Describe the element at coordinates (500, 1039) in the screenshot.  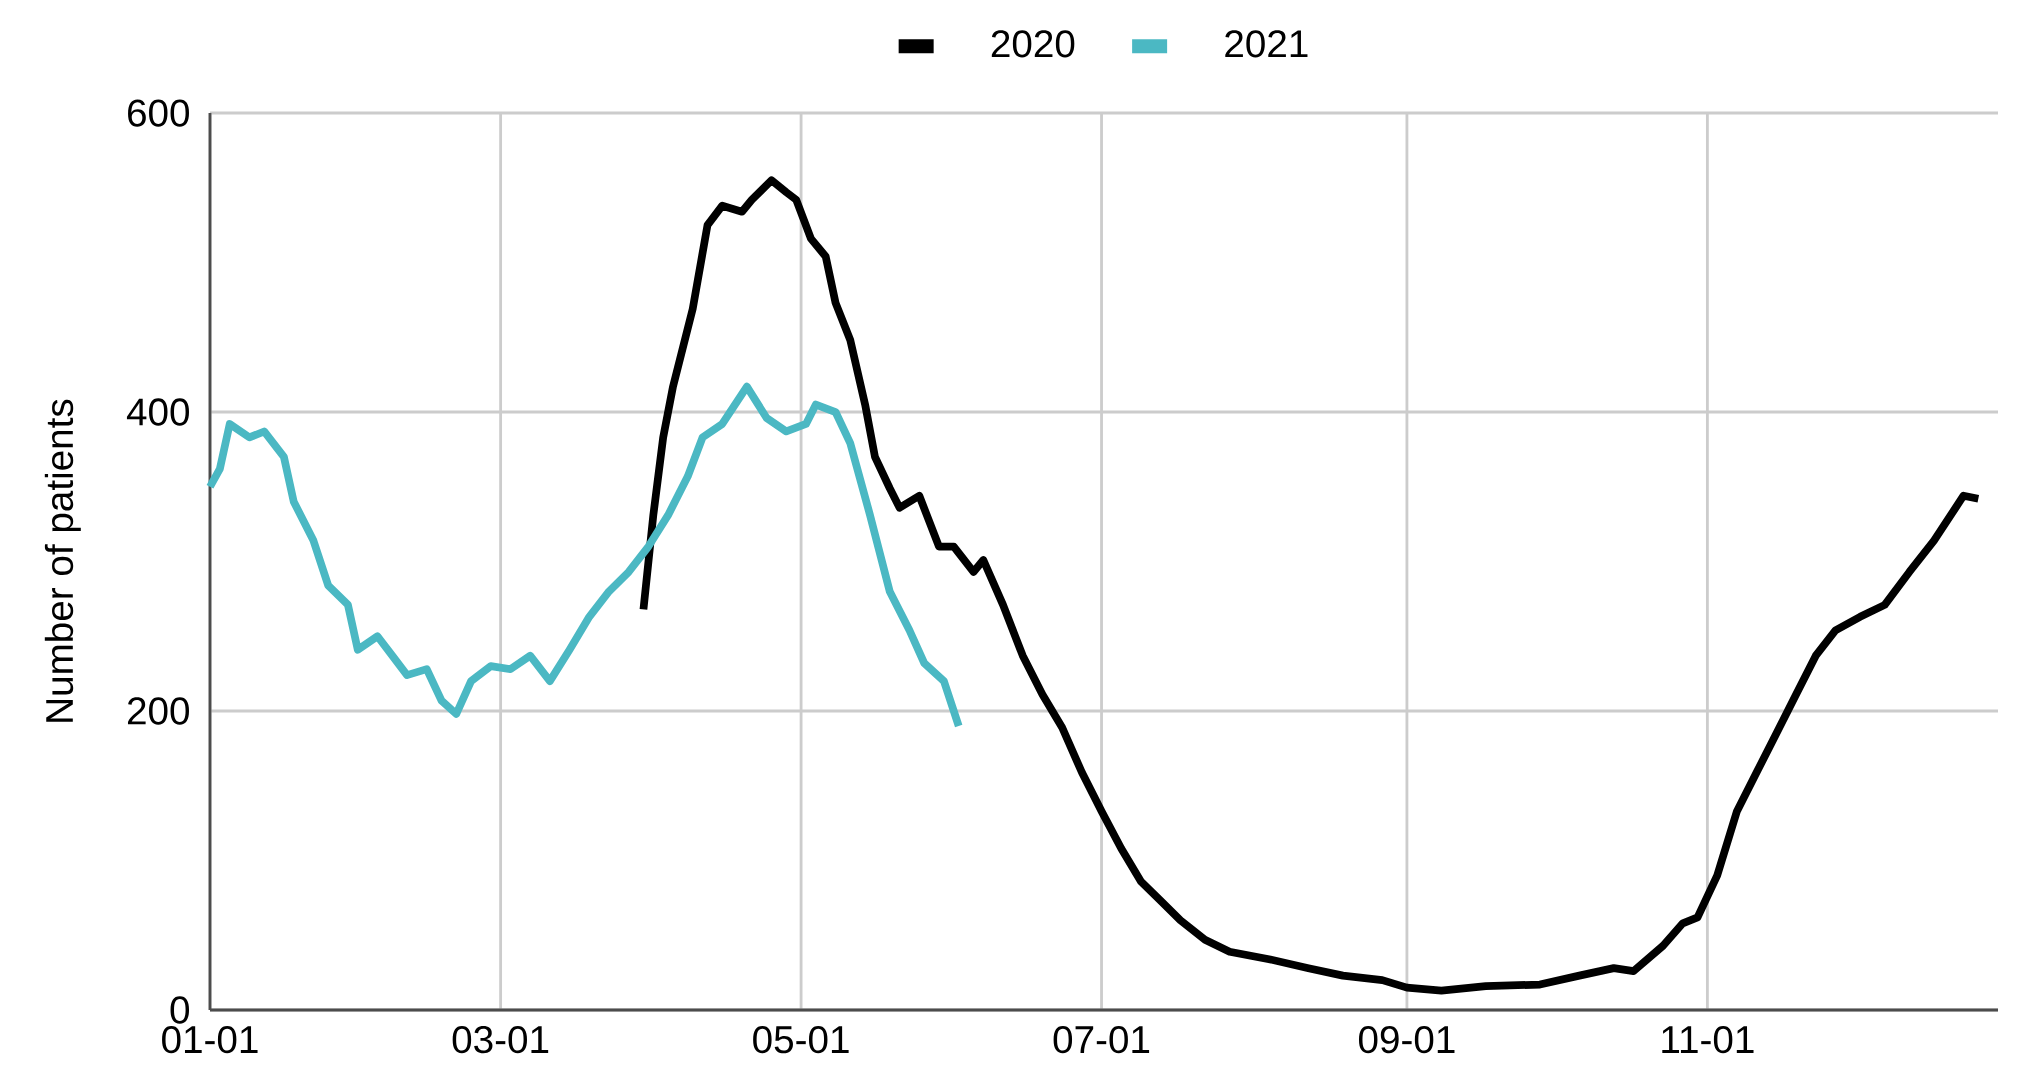
I see `x-tick-label: 03-01` at that location.